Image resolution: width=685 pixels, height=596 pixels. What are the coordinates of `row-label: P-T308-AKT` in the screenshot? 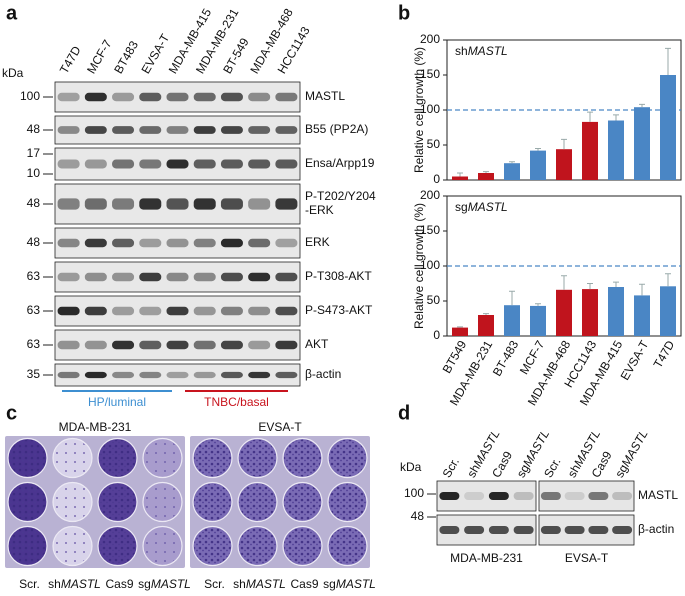 It's located at (338, 276).